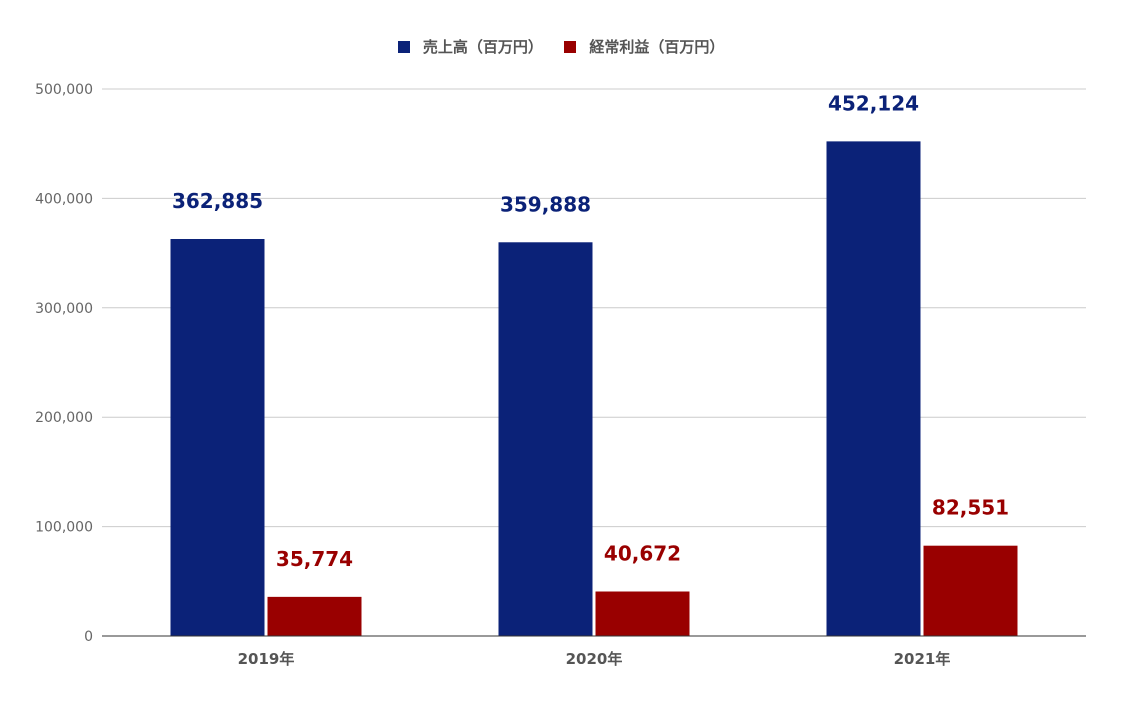  I want to click on legend-label-ordinary-profit: 経常利益（百万円）, so click(657, 47).